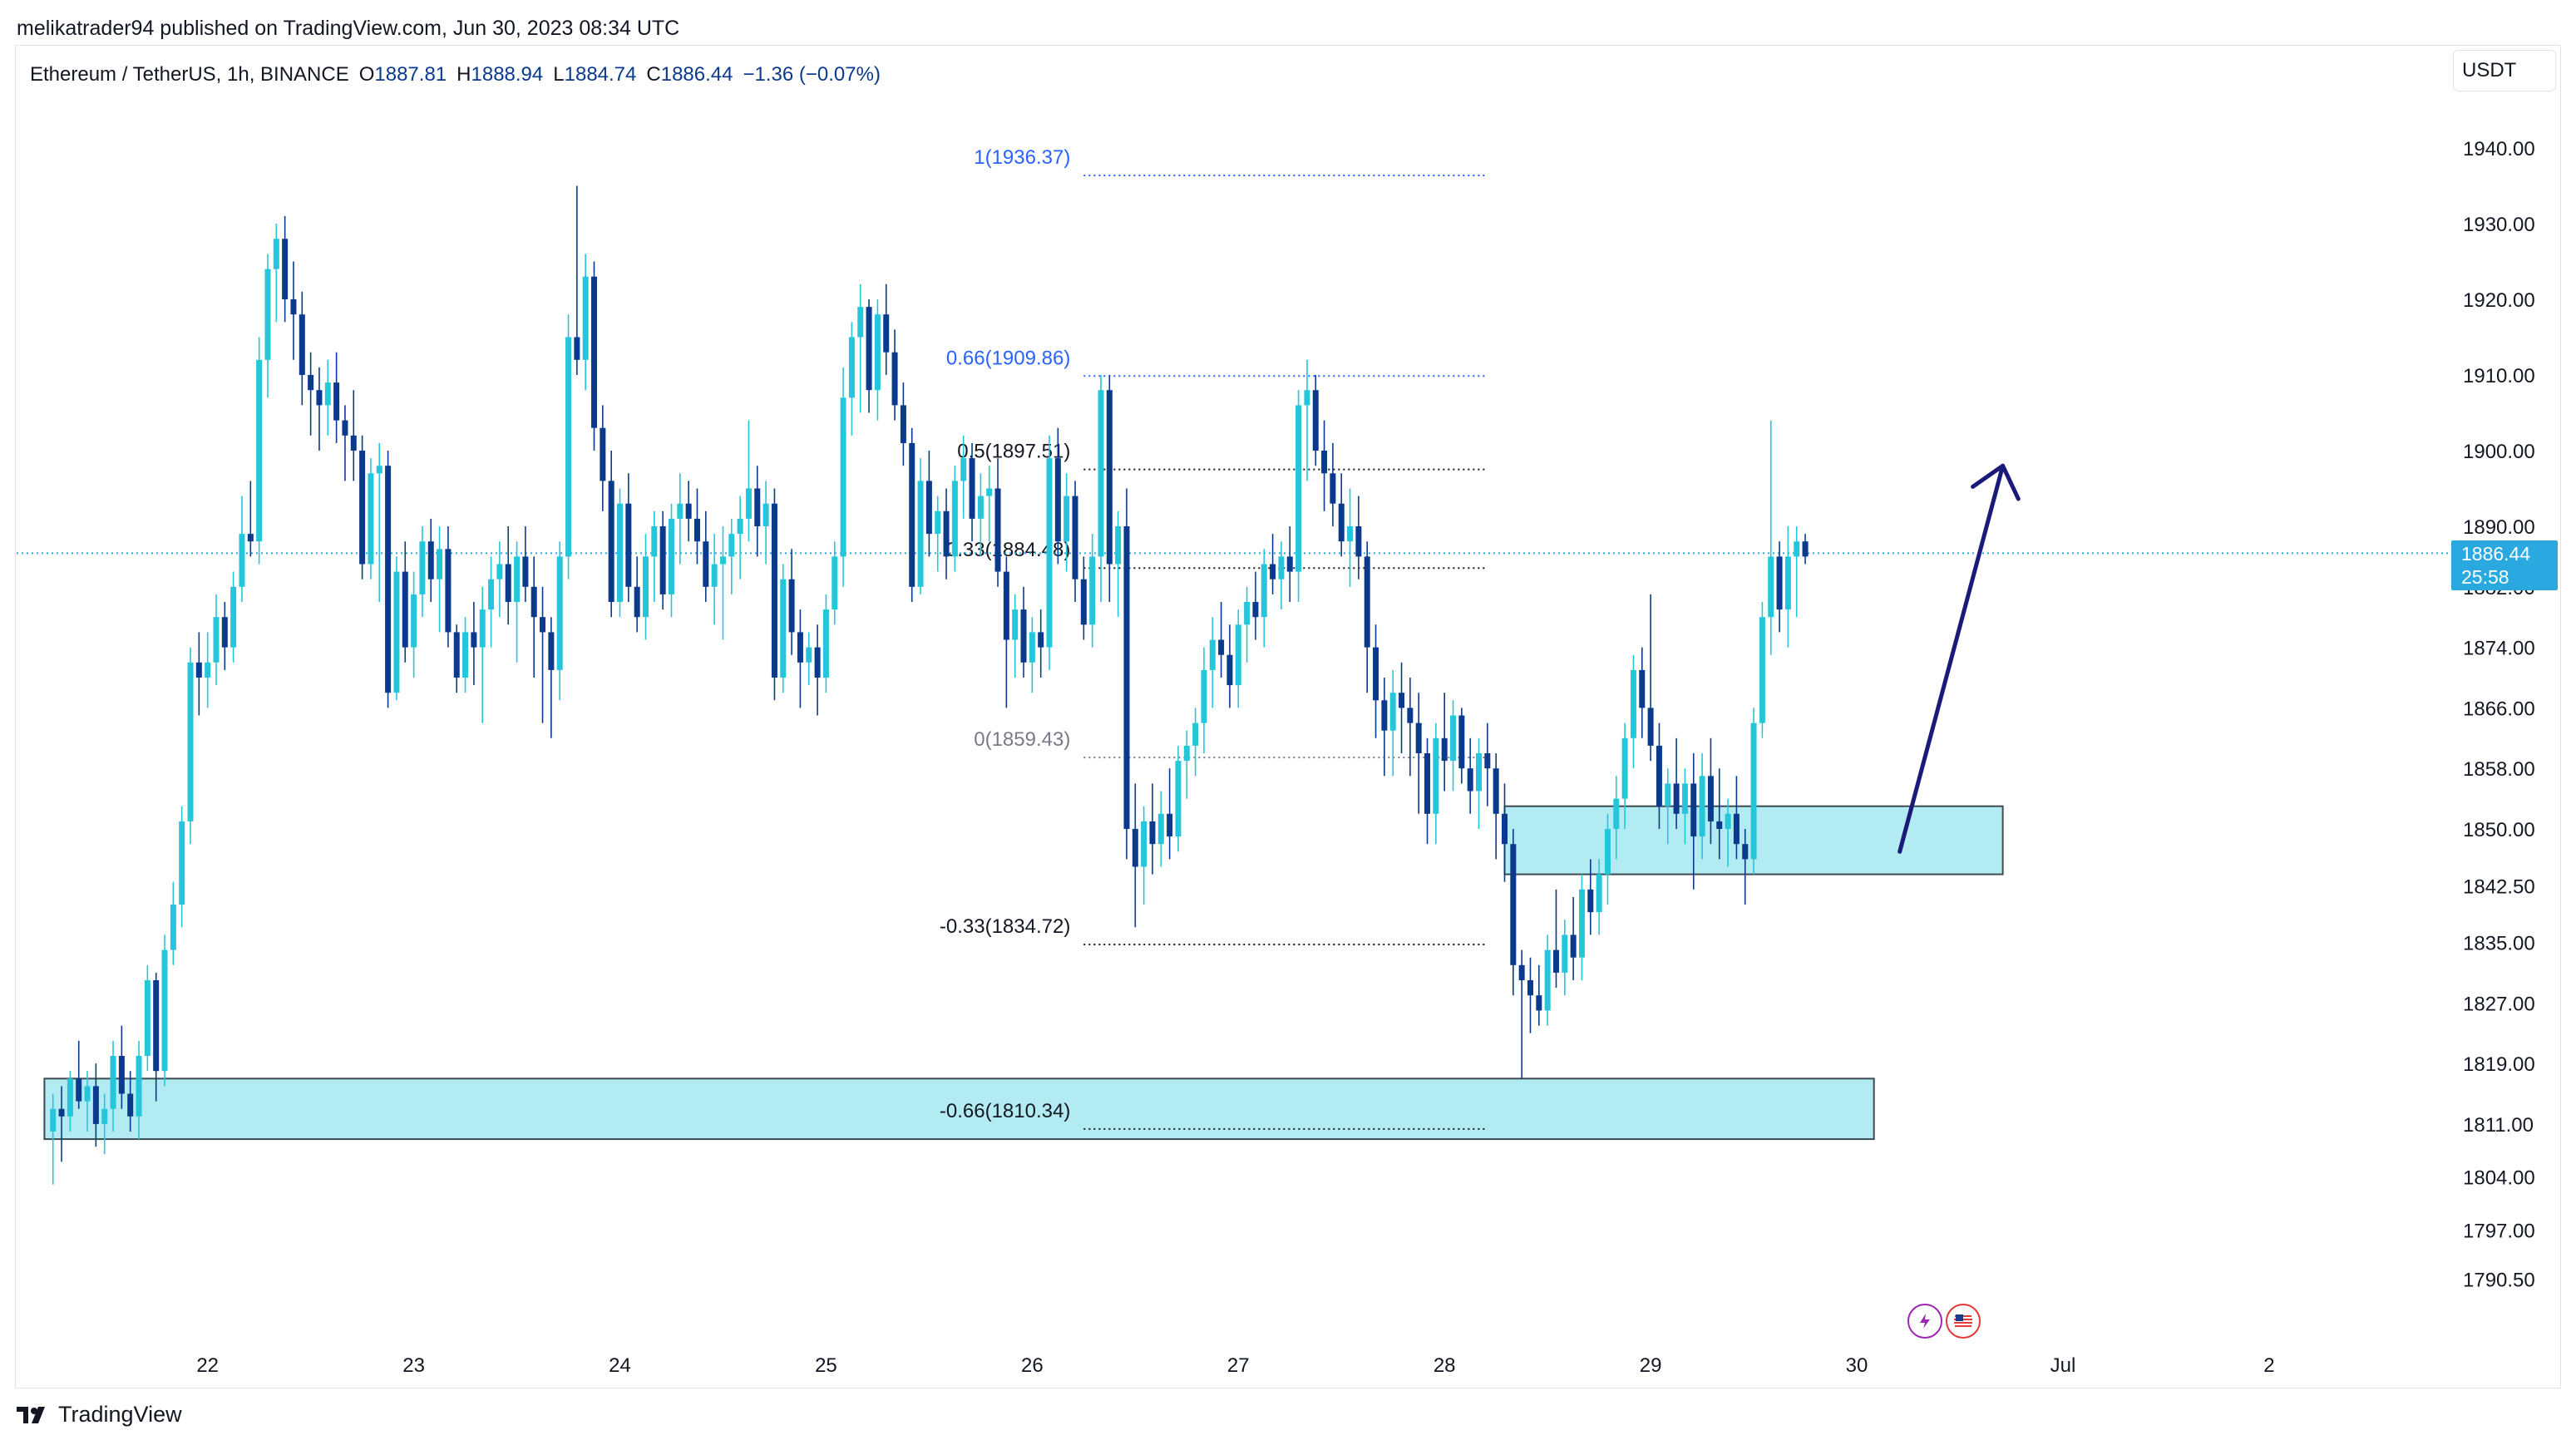 The height and width of the screenshot is (1445, 2576). What do you see at coordinates (2504, 70) in the screenshot?
I see `currency-button: USDT` at bounding box center [2504, 70].